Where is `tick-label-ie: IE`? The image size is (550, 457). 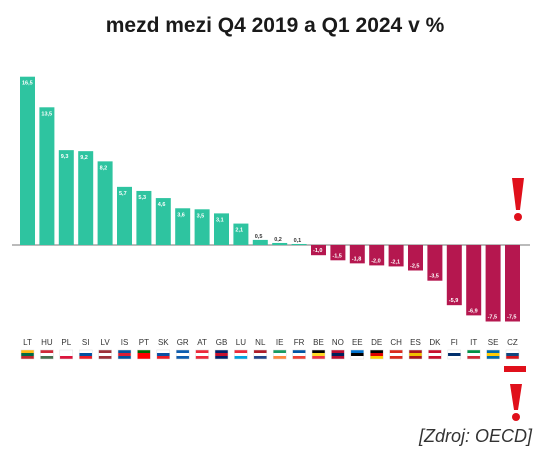 tick-label-ie: IE is located at coordinates (280, 342).